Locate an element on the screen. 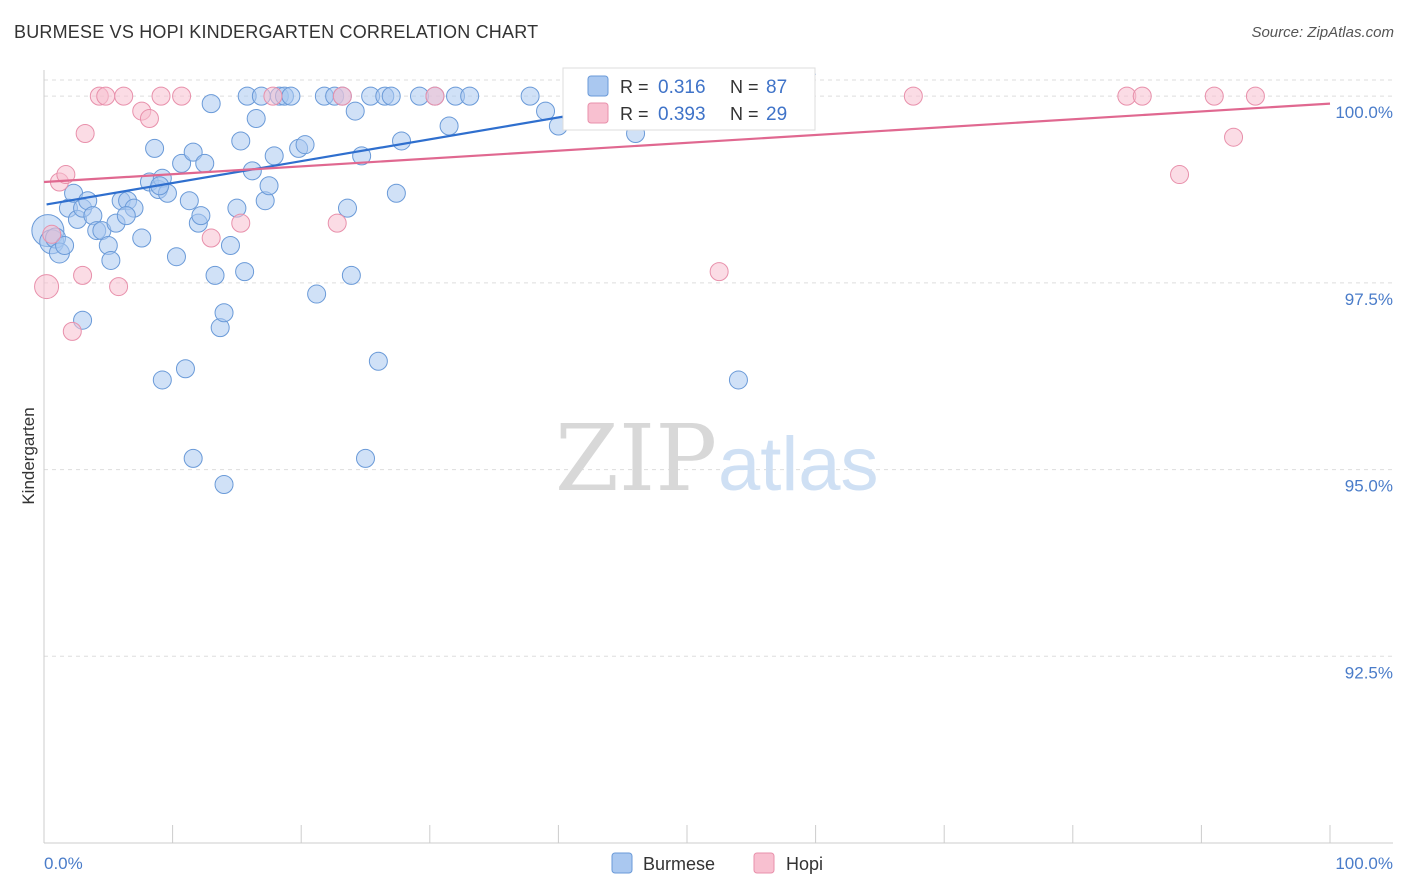 The image size is (1406, 892). watermark-zip: ZIP is located at coordinates (636, 458).